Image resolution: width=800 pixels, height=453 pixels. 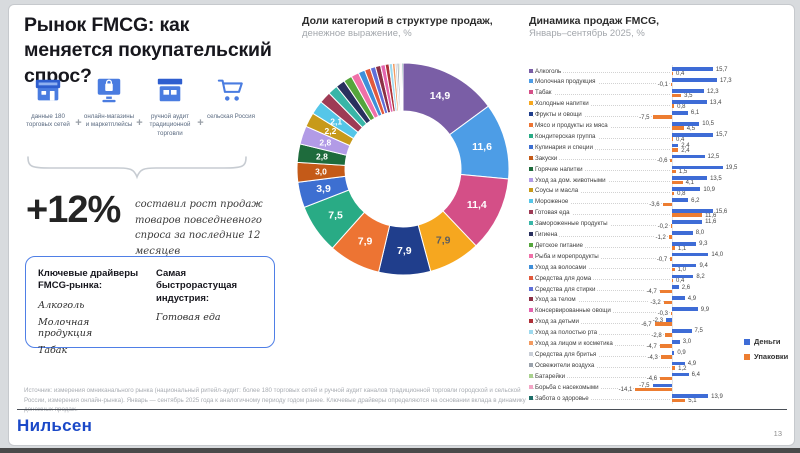 What do you see at coordinates (78, 123) in the screenshot?
I see `plus-sign: +` at bounding box center [78, 123].